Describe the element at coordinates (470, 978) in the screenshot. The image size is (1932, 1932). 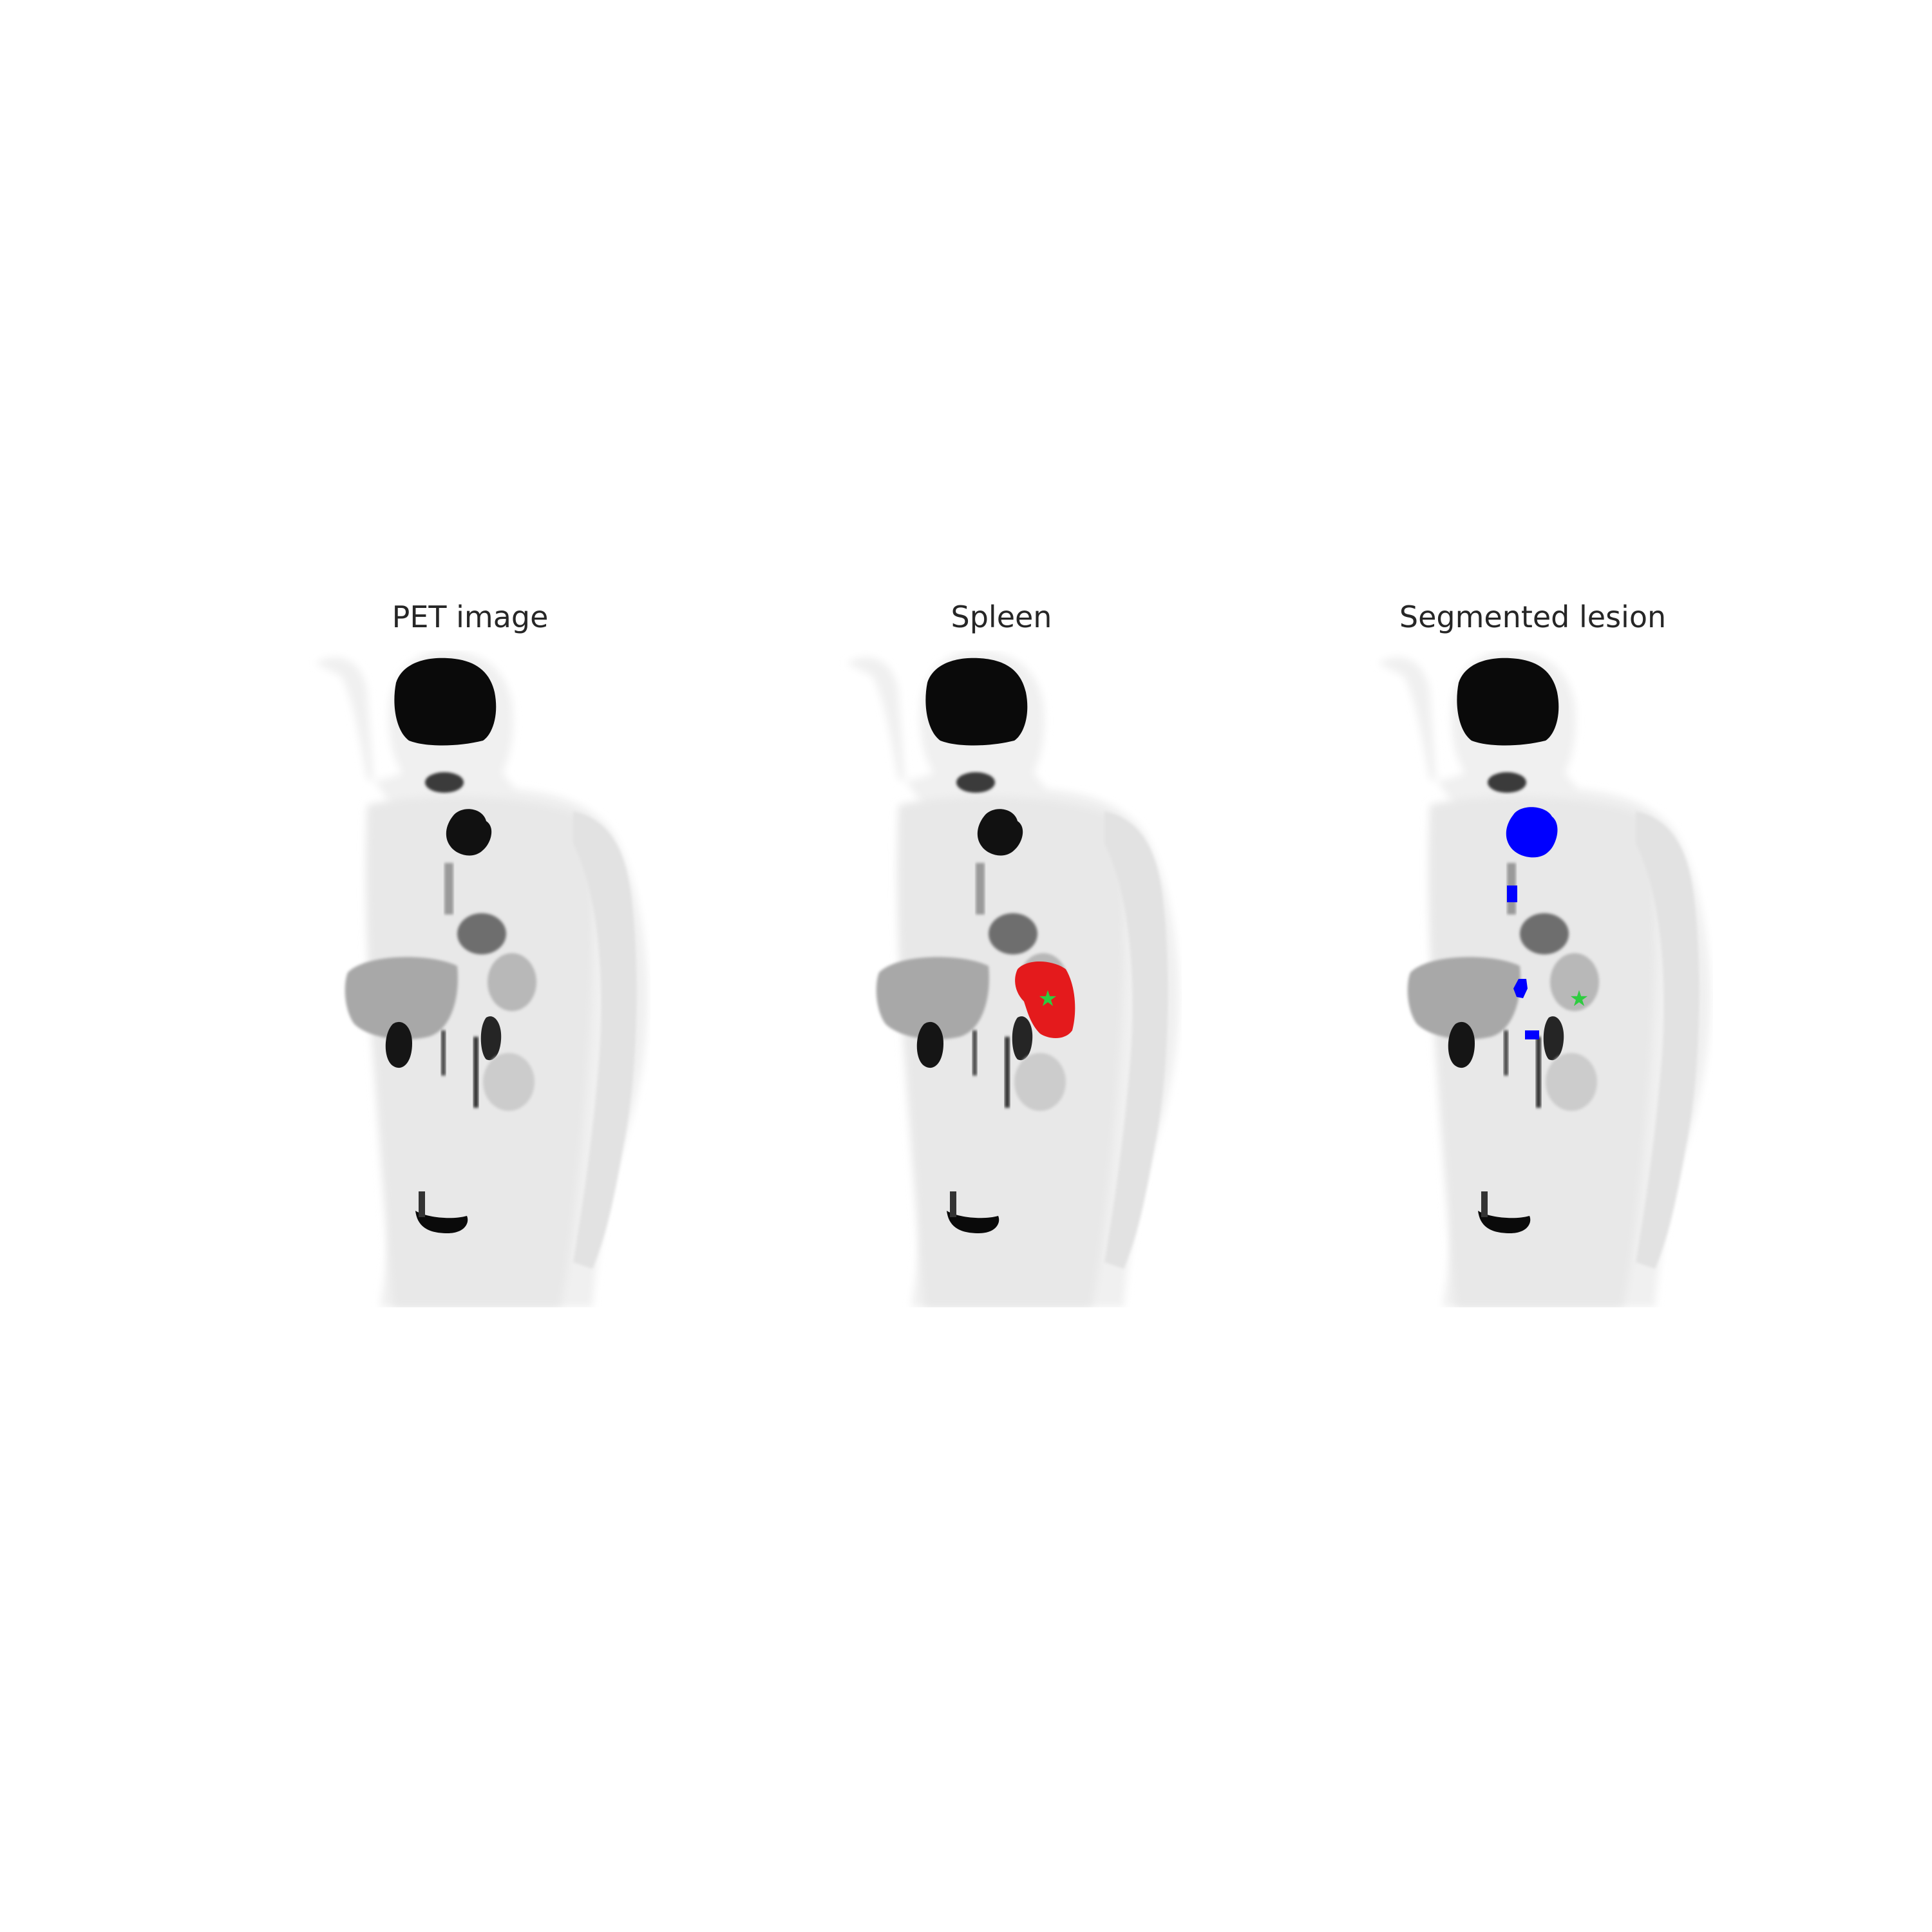
I see `pet-image` at that location.